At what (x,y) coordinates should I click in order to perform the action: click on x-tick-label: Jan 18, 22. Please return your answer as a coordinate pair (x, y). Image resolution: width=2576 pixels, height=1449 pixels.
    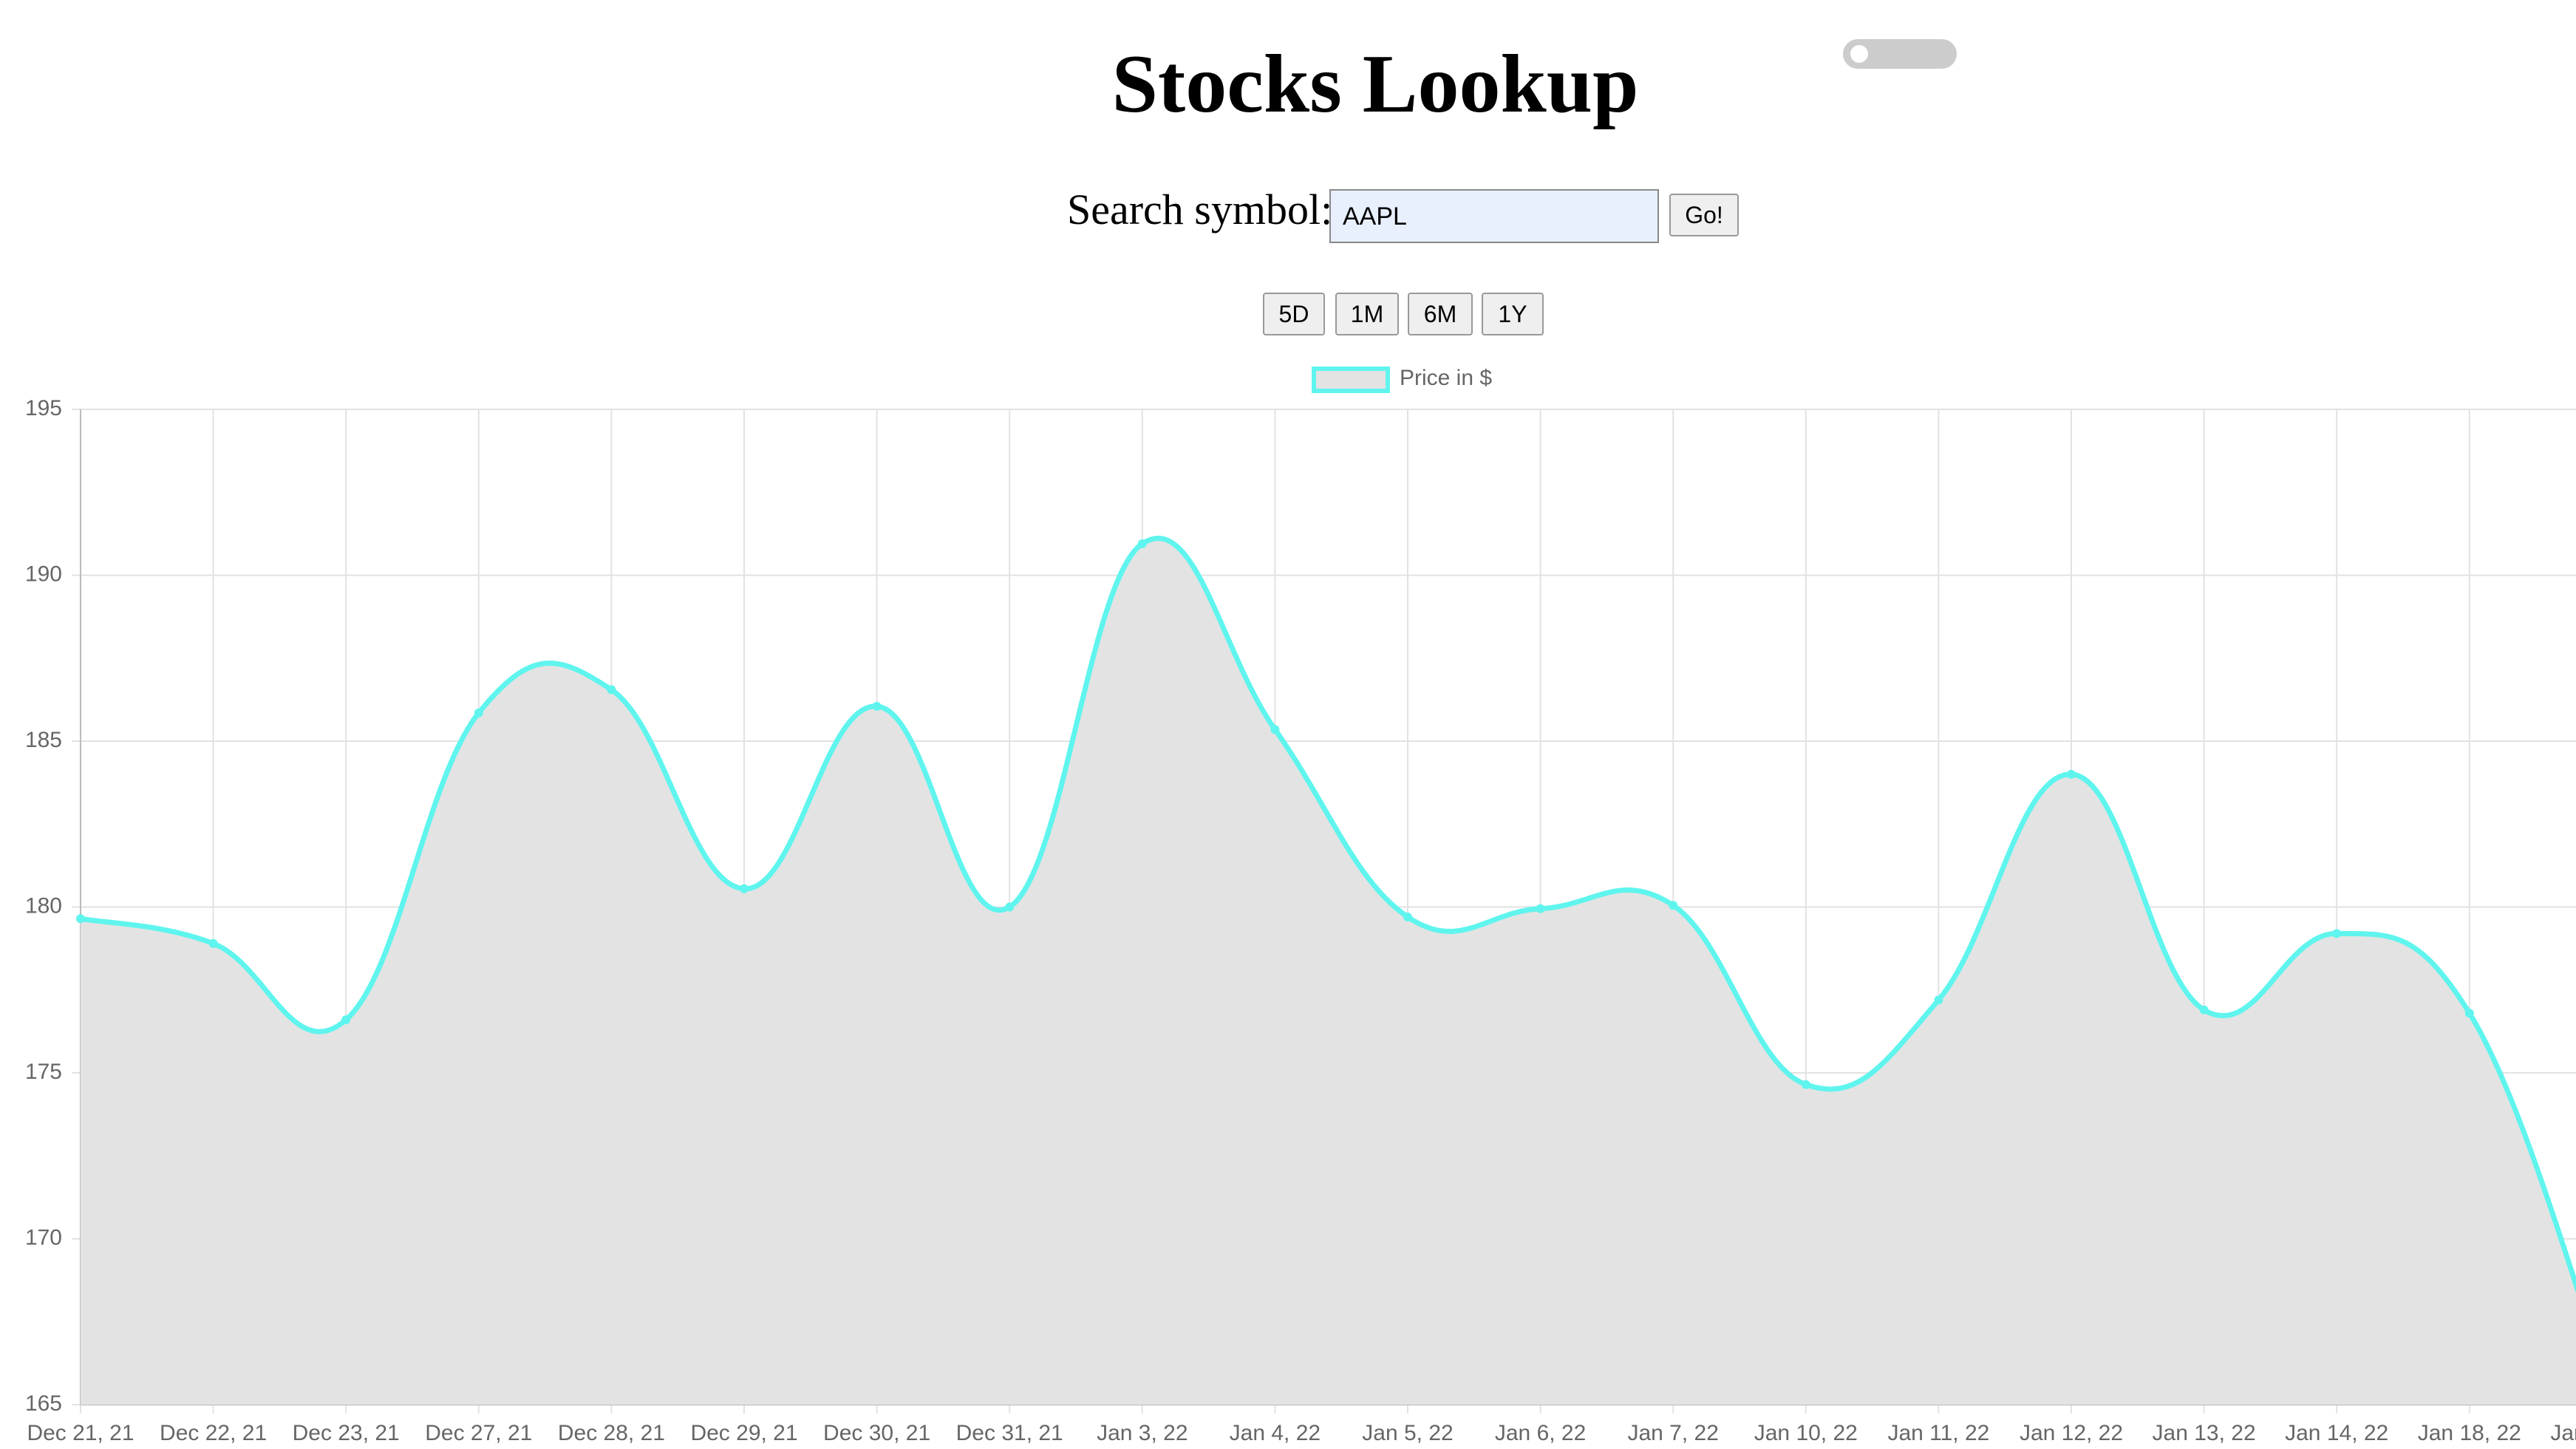
    Looking at the image, I should click on (2469, 1433).